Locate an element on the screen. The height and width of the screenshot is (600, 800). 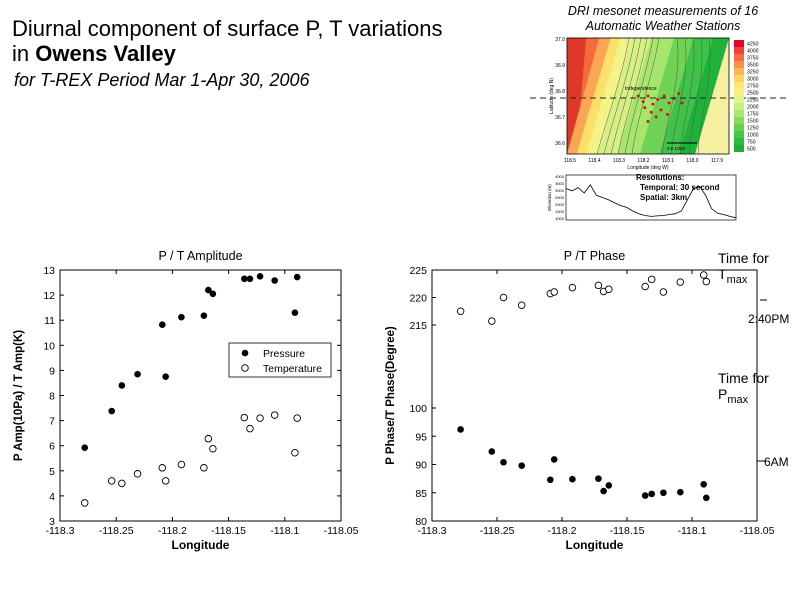
x-tick-label: -118.25 is located at coordinates (116, 531).